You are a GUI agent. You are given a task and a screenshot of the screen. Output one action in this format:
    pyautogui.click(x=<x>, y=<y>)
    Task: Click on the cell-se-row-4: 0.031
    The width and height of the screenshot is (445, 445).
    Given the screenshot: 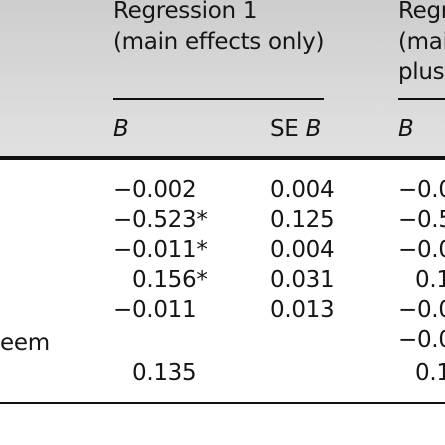 What is the action you would take?
    pyautogui.click(x=302, y=280)
    